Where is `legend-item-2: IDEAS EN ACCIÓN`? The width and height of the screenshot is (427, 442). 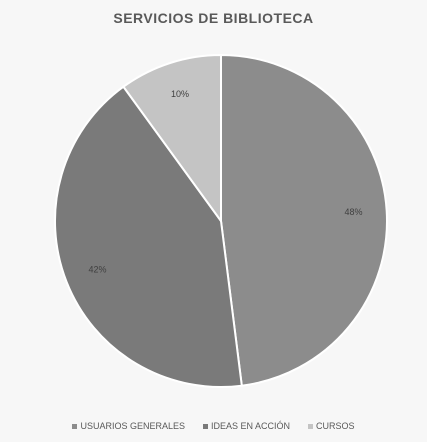
legend-item-2: IDEAS EN ACCIÓN is located at coordinates (246, 426).